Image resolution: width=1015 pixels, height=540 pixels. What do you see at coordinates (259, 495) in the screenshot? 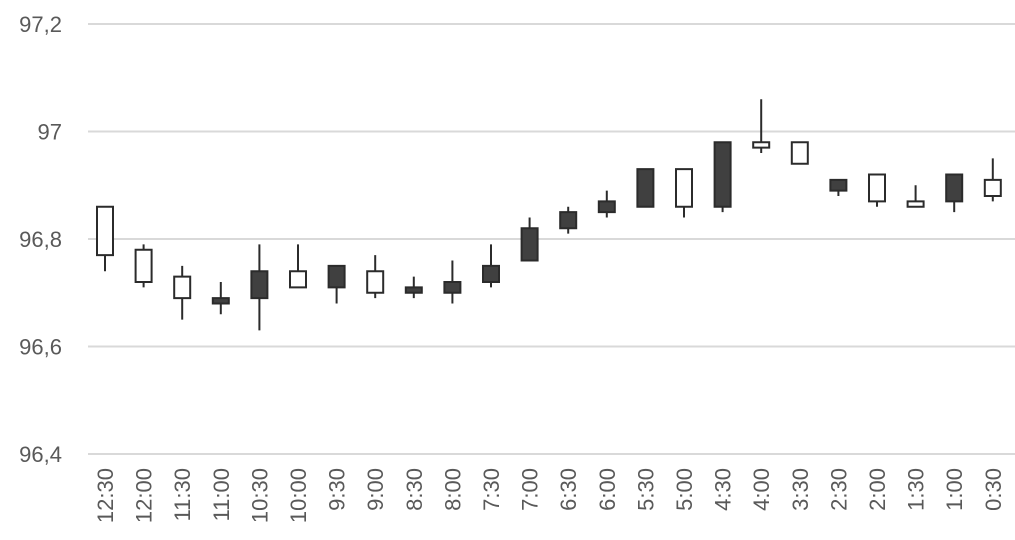
I see `x-tick-label: 10:30` at bounding box center [259, 495].